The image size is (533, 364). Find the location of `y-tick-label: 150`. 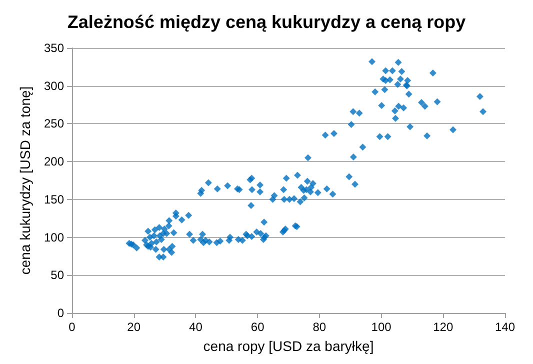

y-tick-label: 150 is located at coordinates (54, 199).